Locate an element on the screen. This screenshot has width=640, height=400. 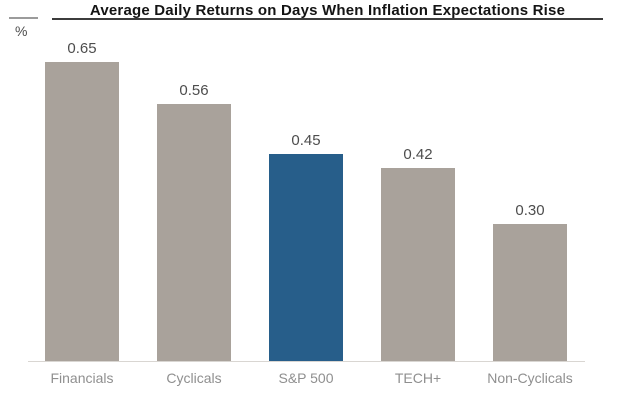
bar-value-label: 0.30 is located at coordinates (530, 210).